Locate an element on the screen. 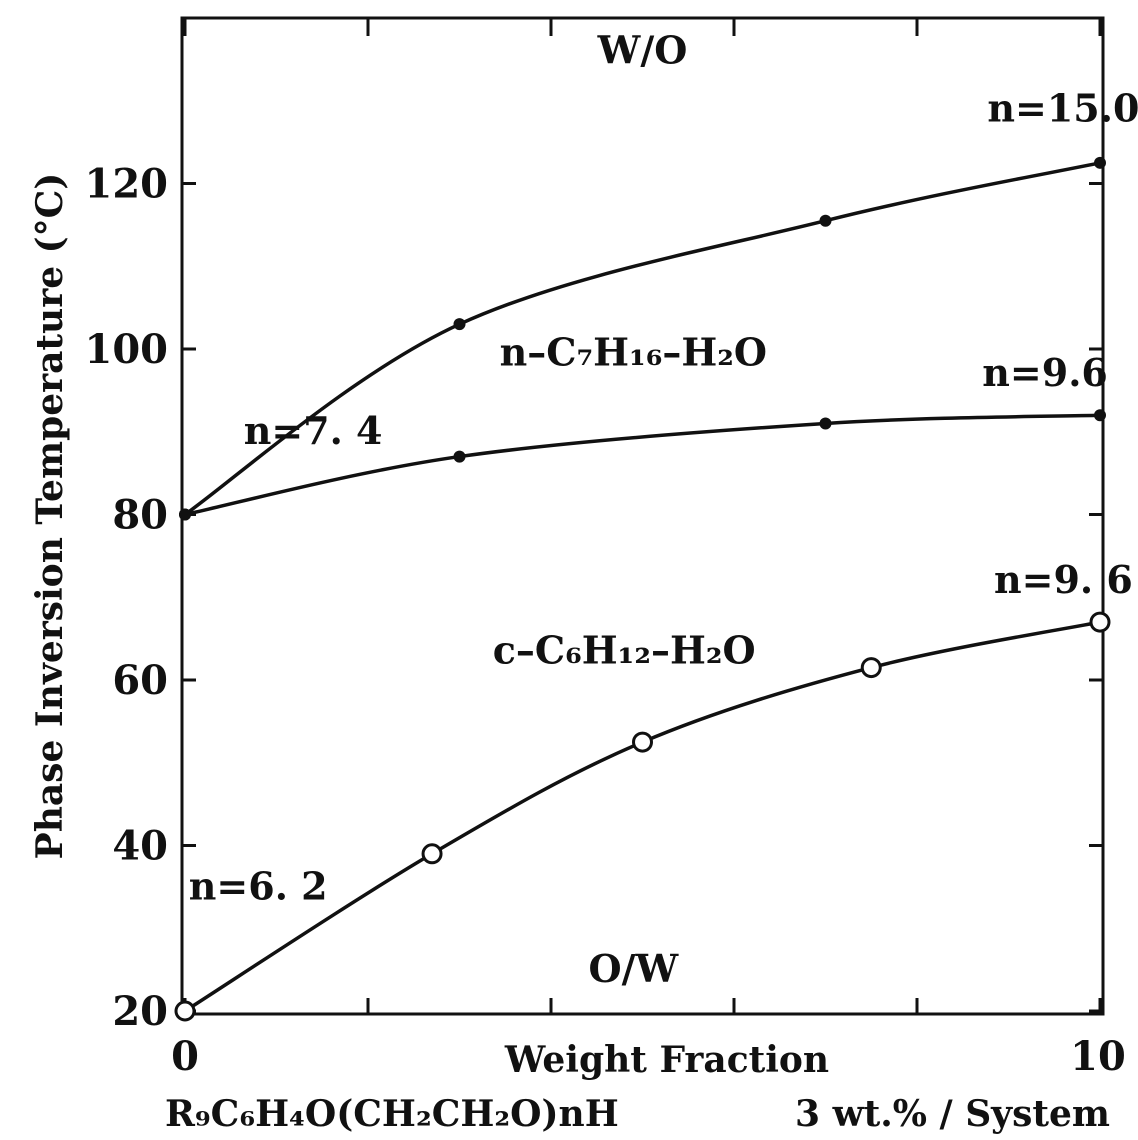 The width and height of the screenshot is (1138, 1140). x-axis-sublabel-left: R₉C₆H₄O(CH₂CH₂O)nH is located at coordinates (392, 1114).